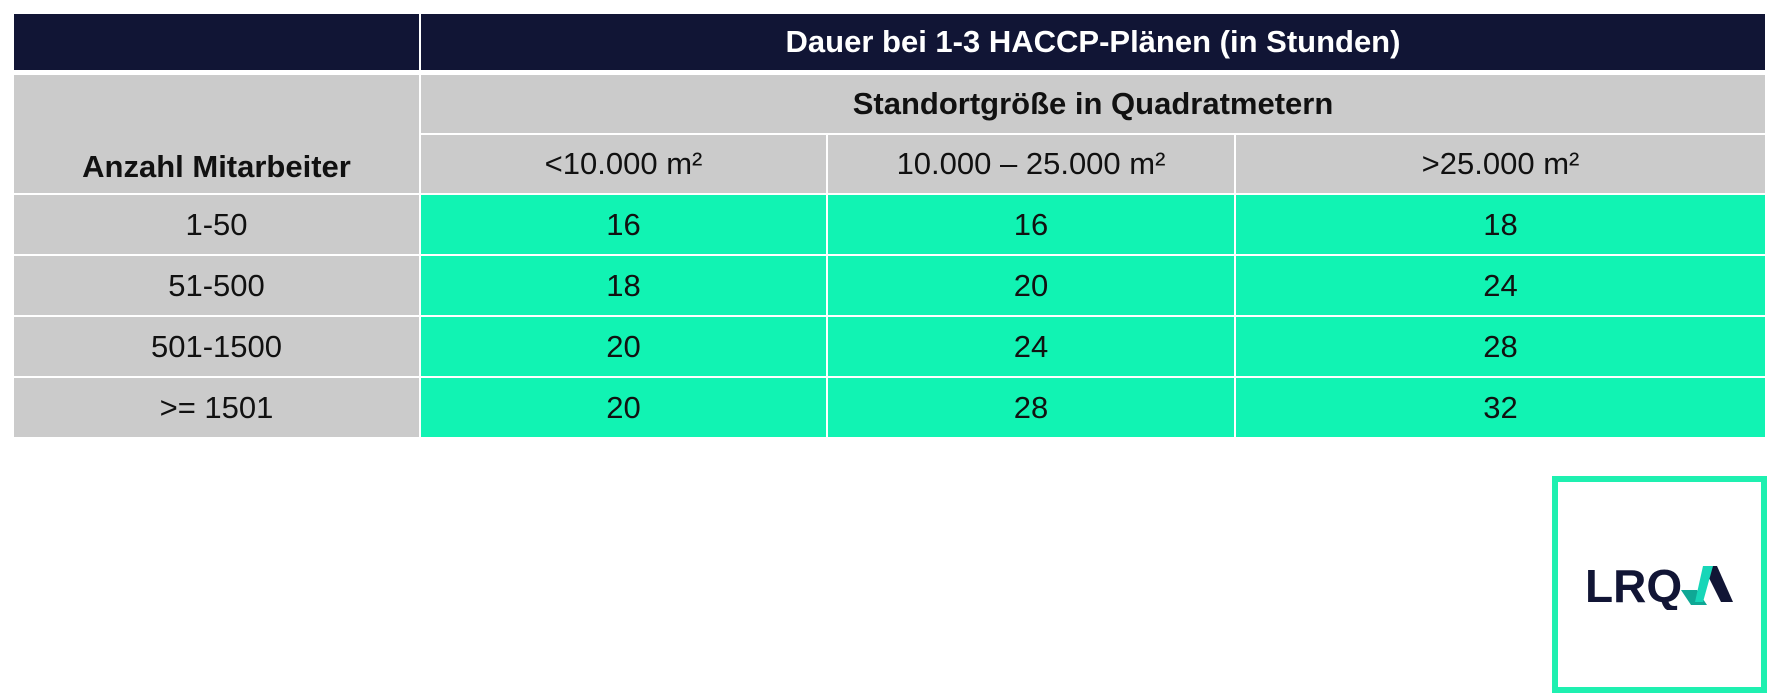 The image size is (1776, 698). Describe the element at coordinates (216, 407) in the screenshot. I see `row-label: >= 1501` at that location.